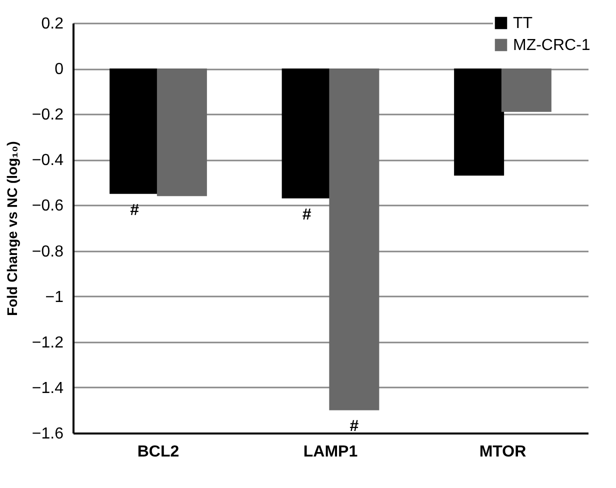 This screenshot has height=488, width=616. Describe the element at coordinates (523, 23) in the screenshot. I see `legend-label: TT` at that location.